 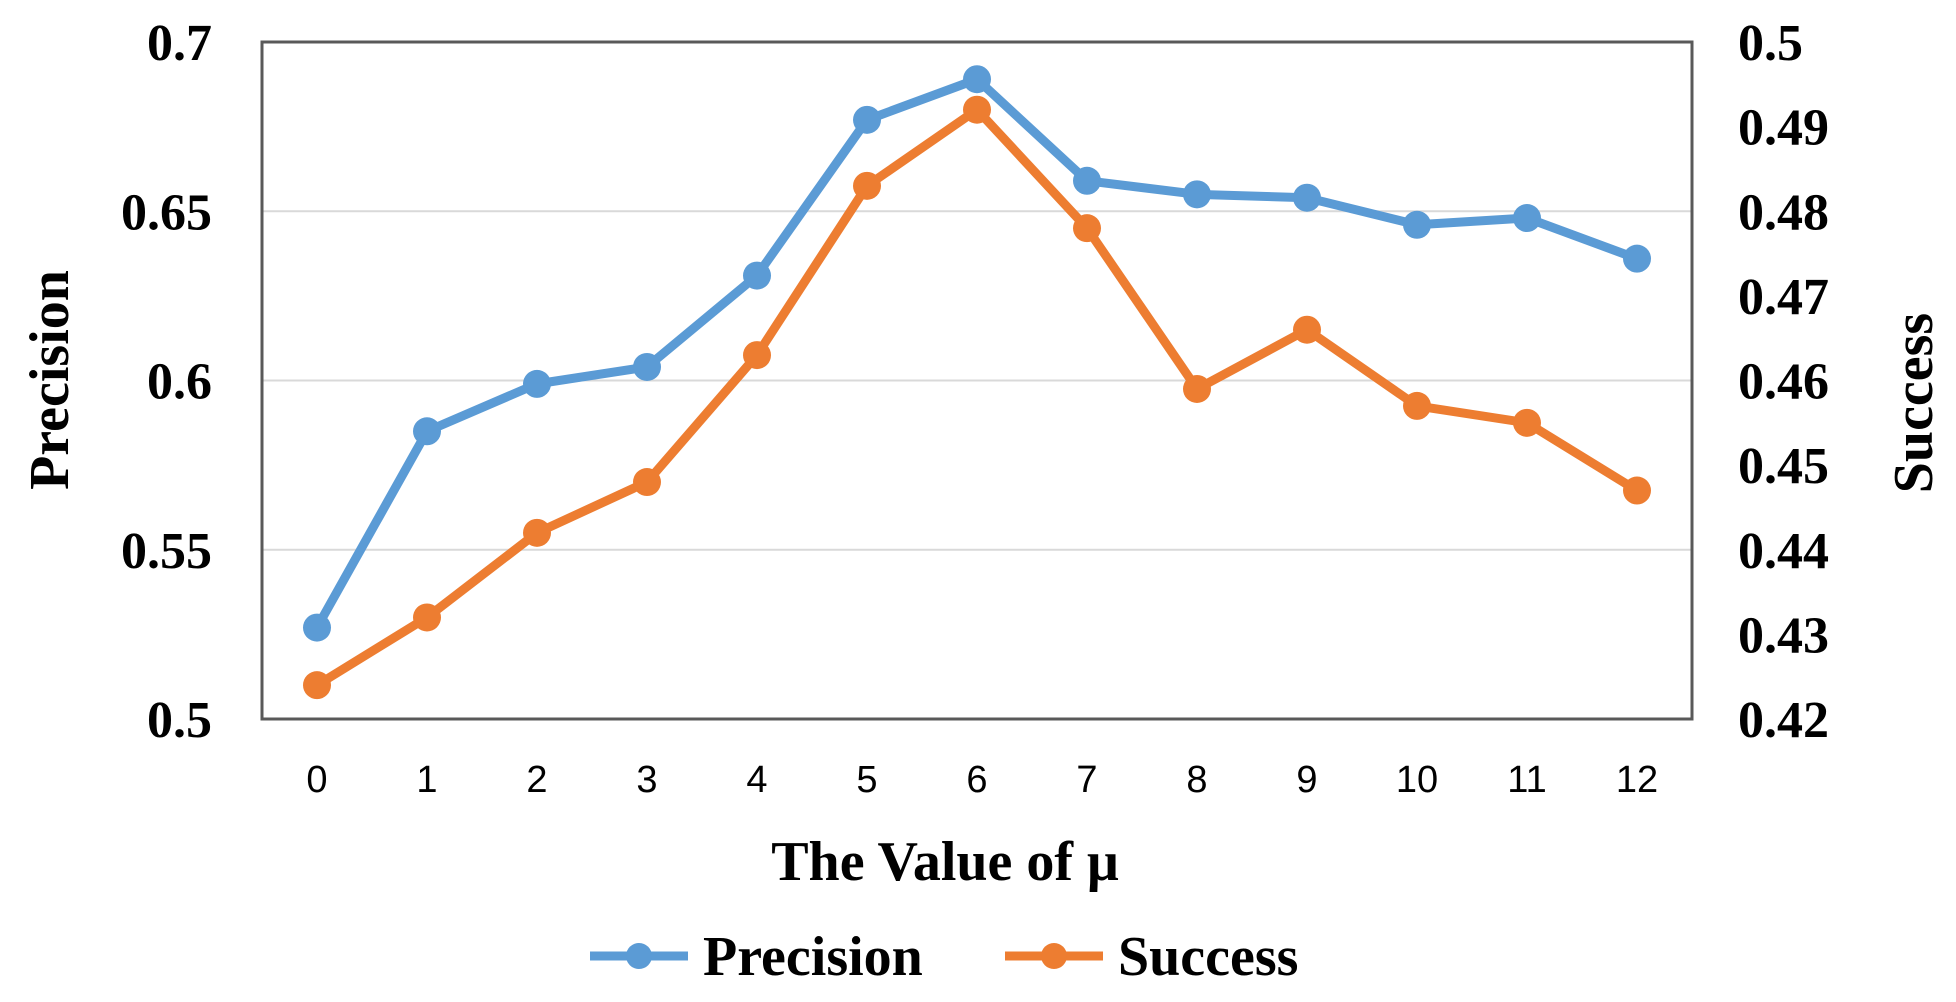 I want to click on legend-item-precision: Precision, so click(x=756, y=957).